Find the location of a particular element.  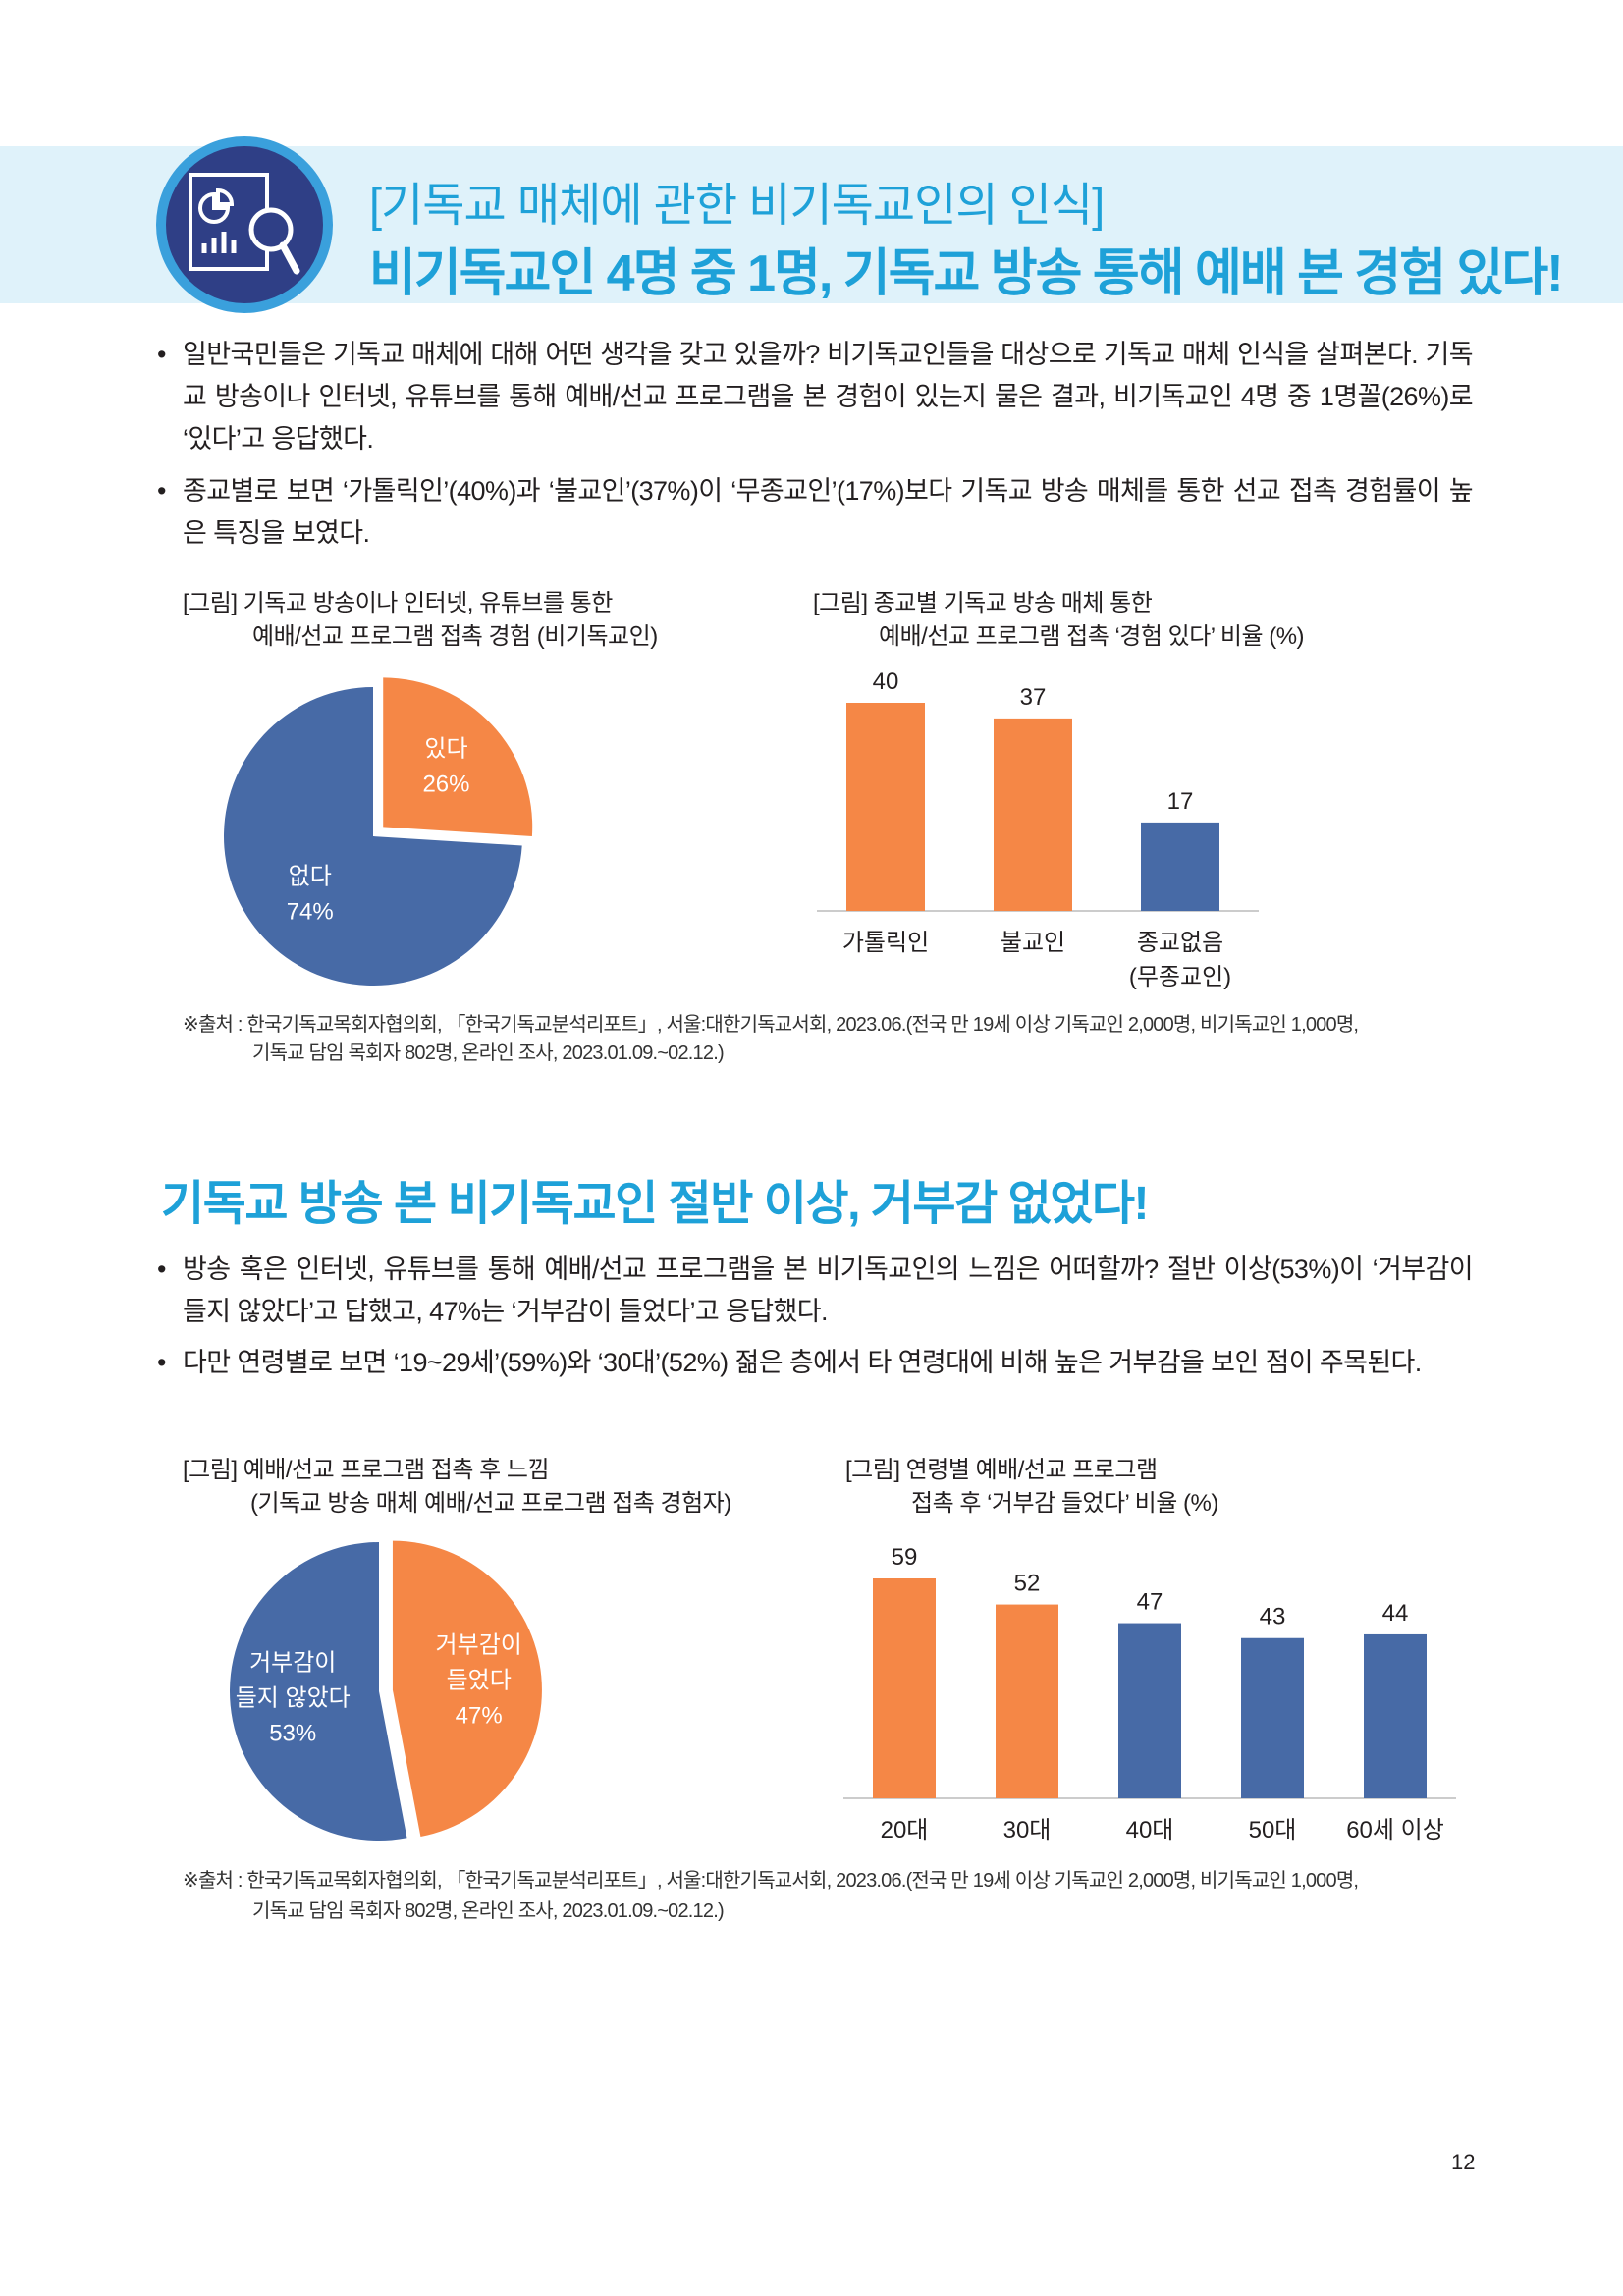

figure-caption: [그림] 예배/선교 프로그램 접촉 후 느낌 is located at coordinates (366, 1470).